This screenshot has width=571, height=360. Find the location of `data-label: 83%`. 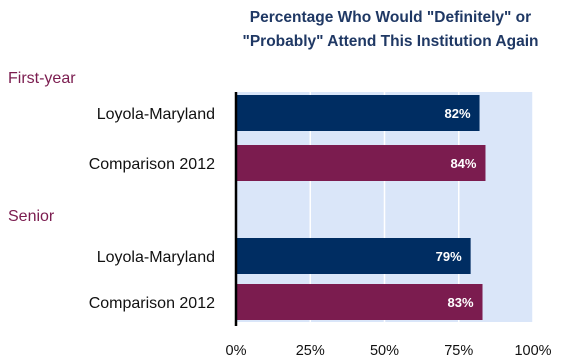

data-label: 83% is located at coordinates (460, 302).